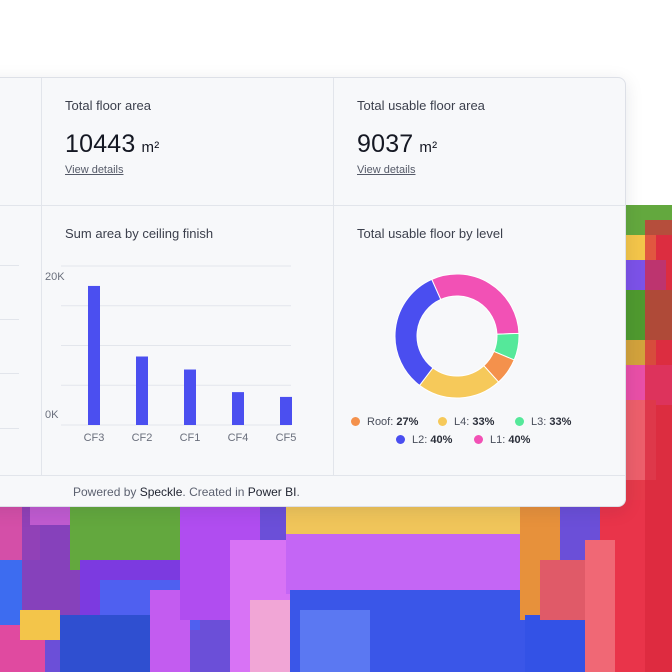  Describe the element at coordinates (108, 105) in the screenshot. I see `kpi-total-floor-area-label: Total floor area` at that location.